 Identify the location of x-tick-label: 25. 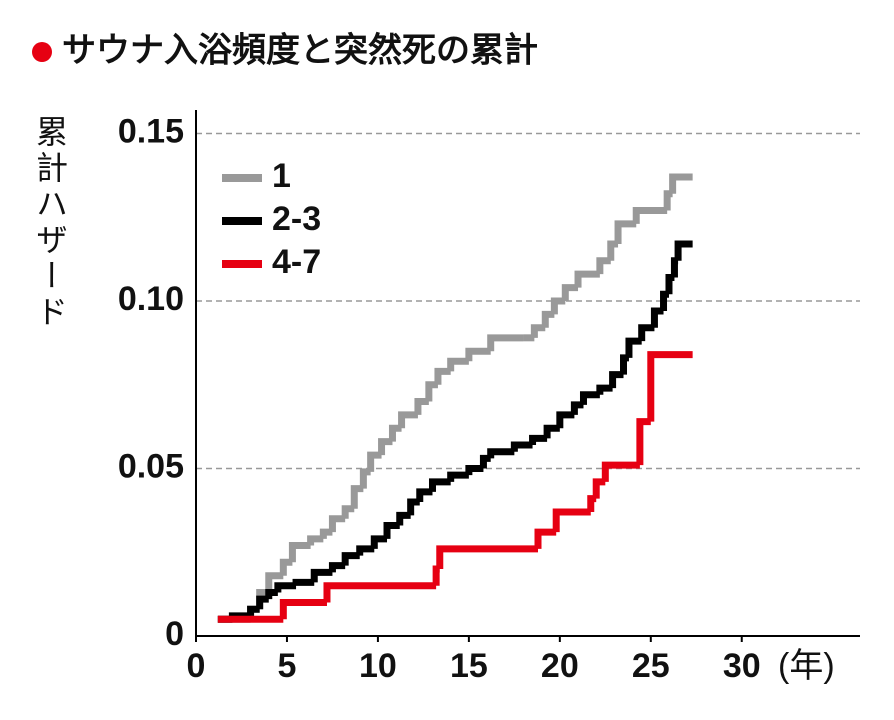
(651, 666).